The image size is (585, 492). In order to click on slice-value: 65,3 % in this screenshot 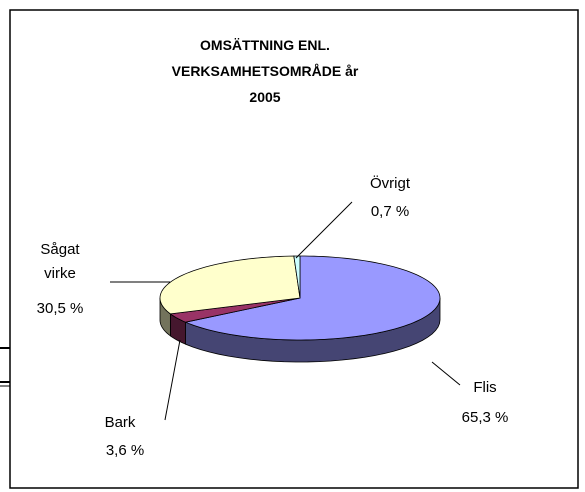, I will do `click(485, 417)`.